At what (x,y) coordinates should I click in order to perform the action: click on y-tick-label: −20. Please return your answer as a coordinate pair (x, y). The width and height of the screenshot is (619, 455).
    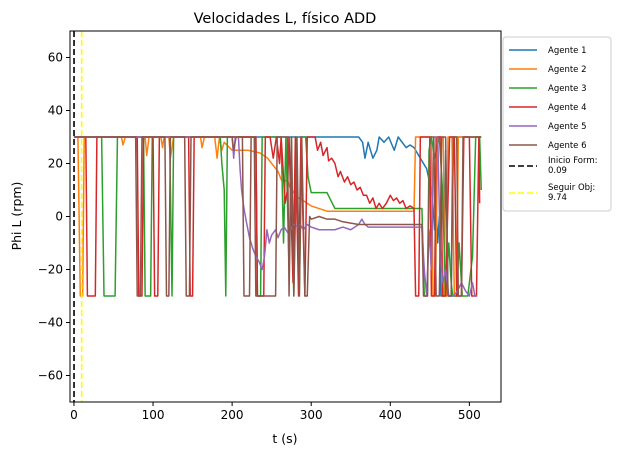
    Looking at the image, I should click on (50, 270).